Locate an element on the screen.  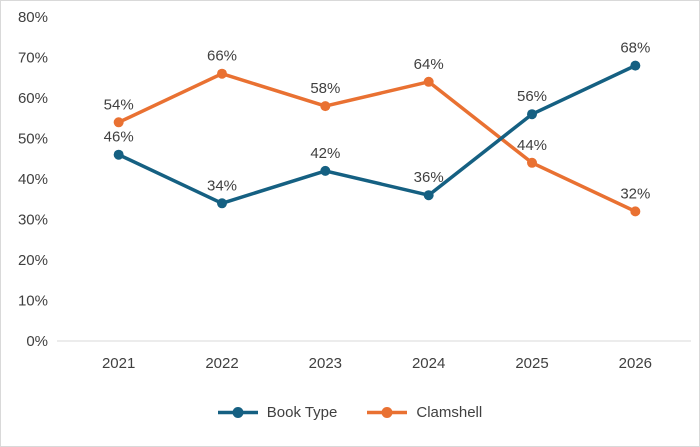
svg-text: 2021 is located at coordinates (118, 363).